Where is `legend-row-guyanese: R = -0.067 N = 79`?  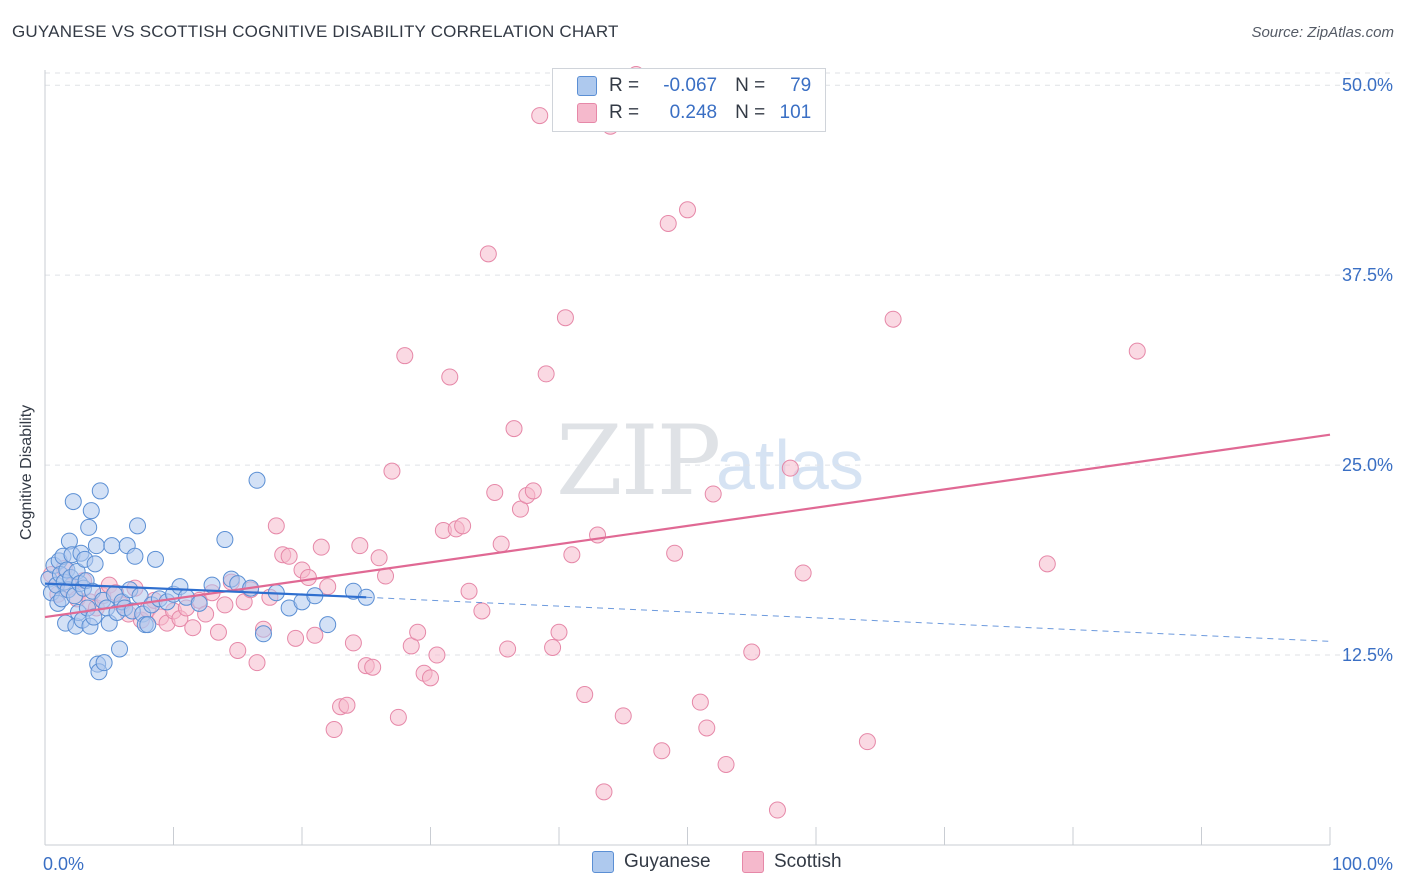
legend-row-guyanese: R = -0.067 N = 79 is located at coordinates (694, 86).